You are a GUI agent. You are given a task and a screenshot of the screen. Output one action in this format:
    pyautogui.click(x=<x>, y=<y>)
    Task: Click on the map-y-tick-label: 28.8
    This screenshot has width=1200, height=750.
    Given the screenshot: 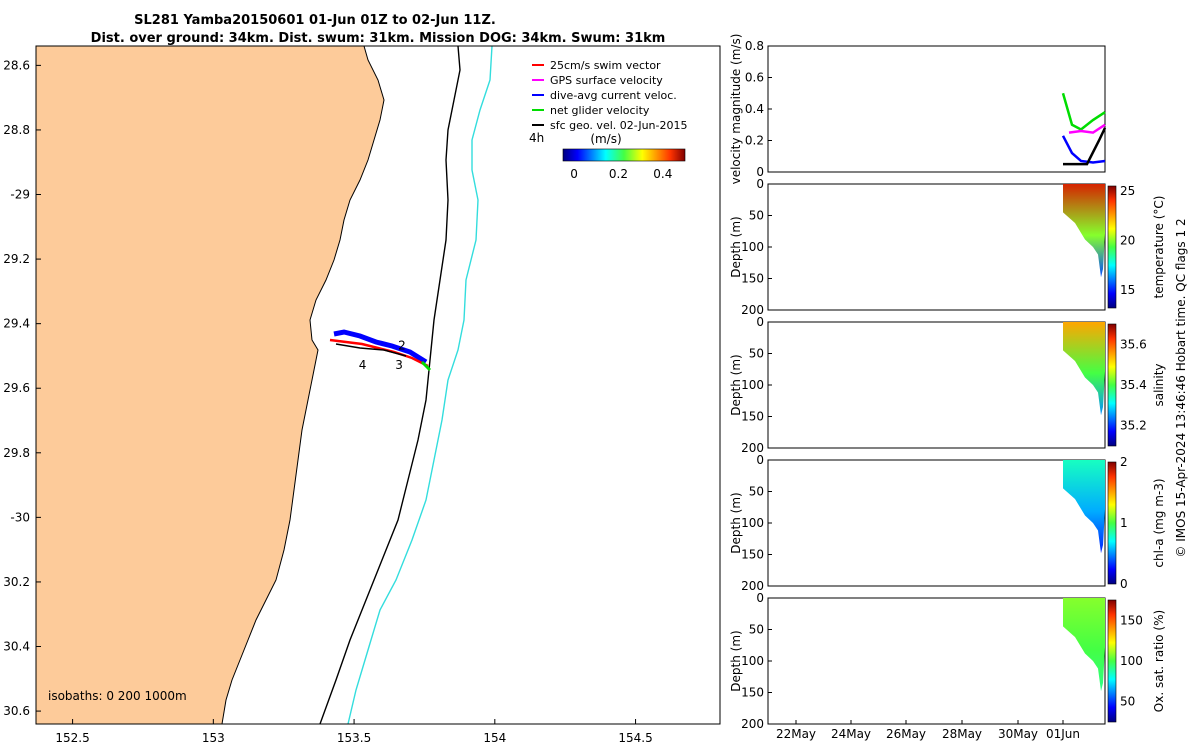 What is the action you would take?
    pyautogui.click(x=16, y=130)
    